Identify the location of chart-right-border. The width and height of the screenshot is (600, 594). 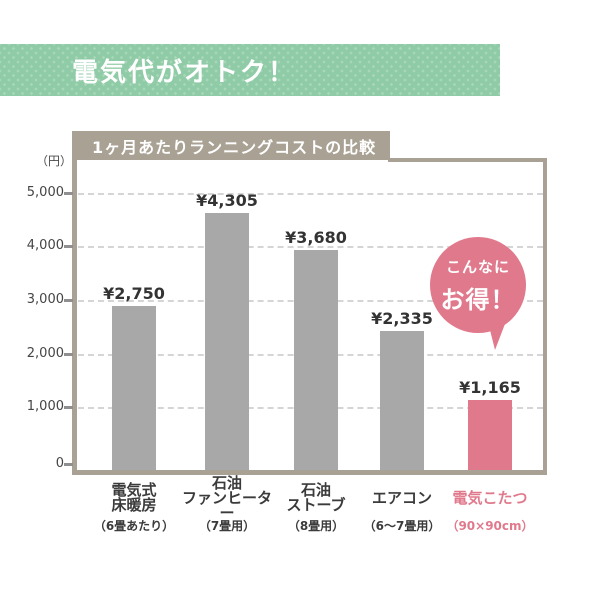
(545, 316).